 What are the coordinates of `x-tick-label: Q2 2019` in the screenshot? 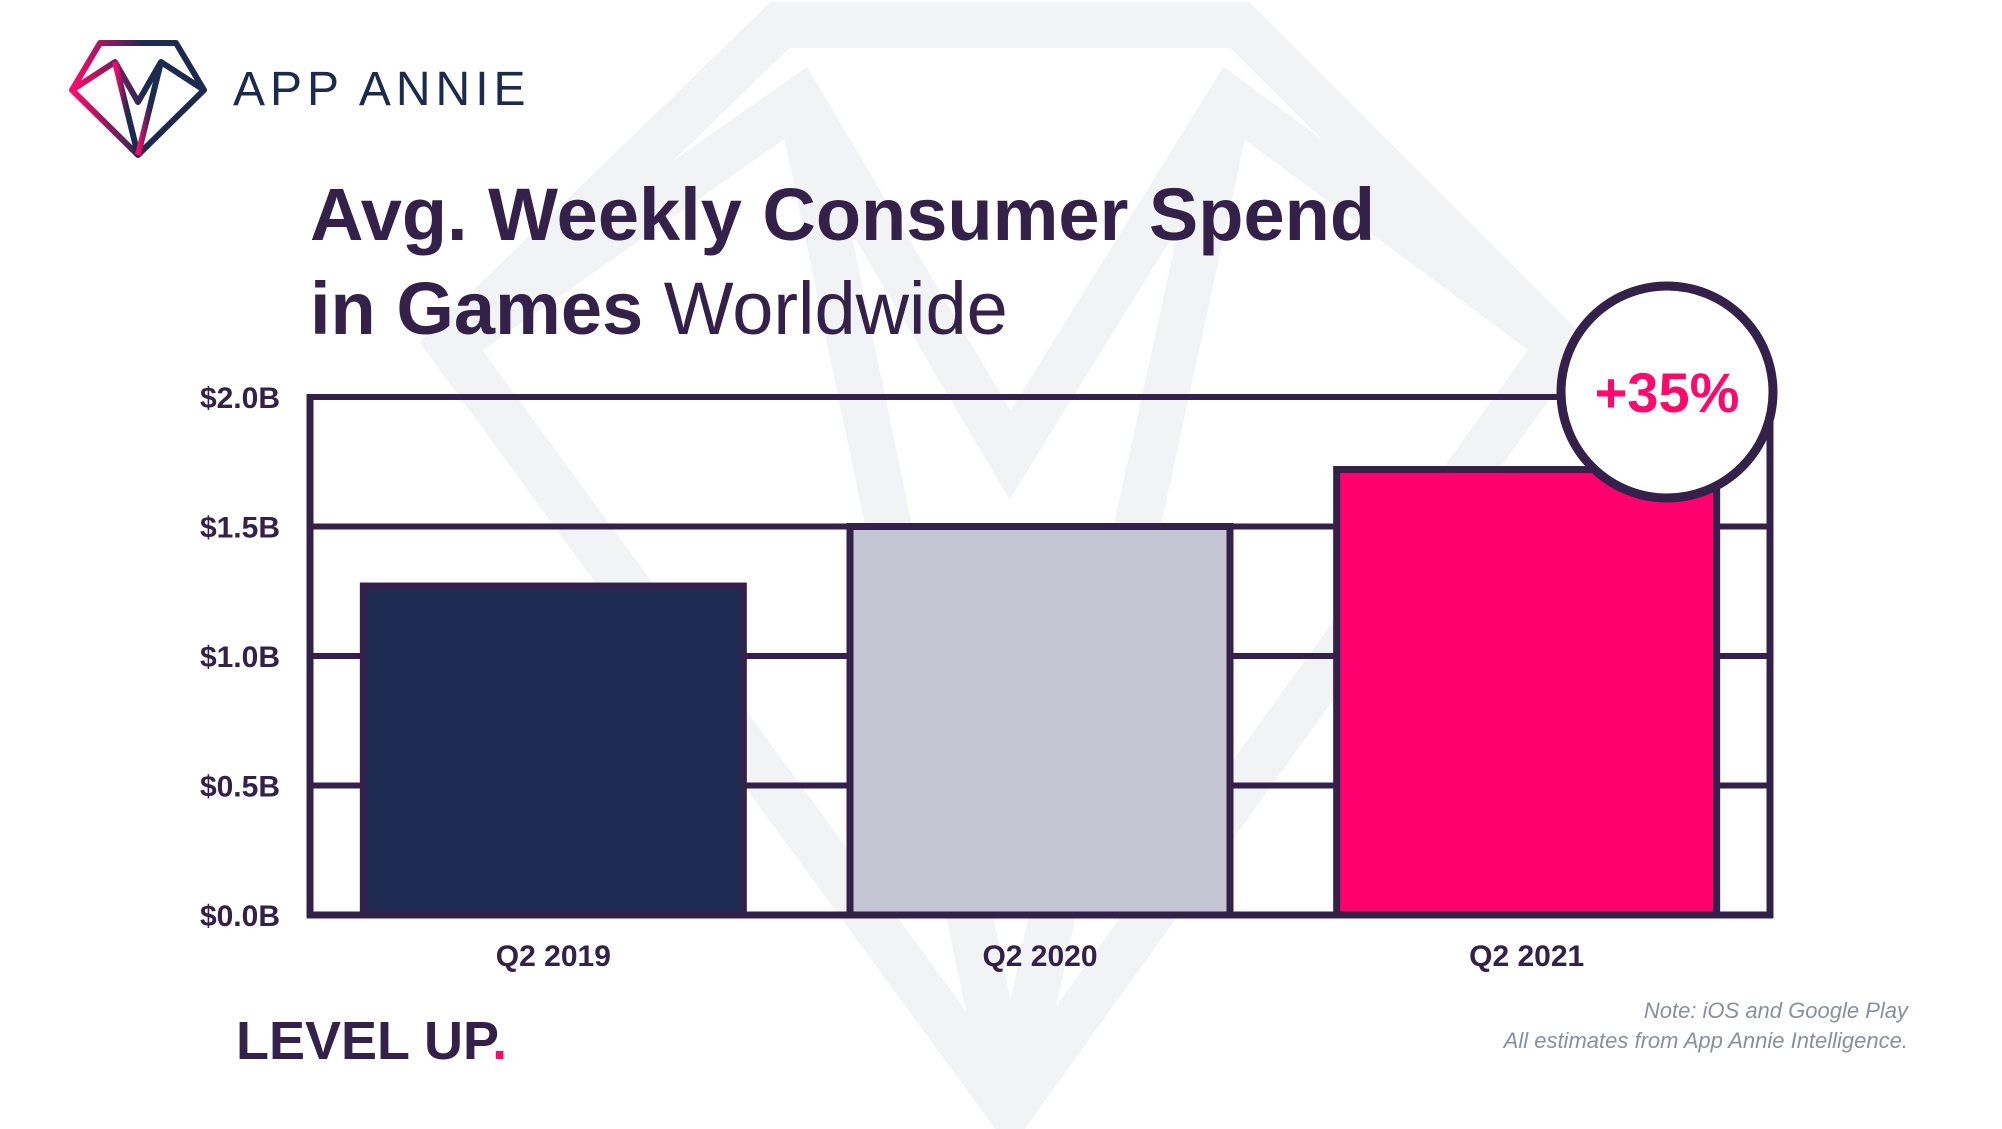 It's located at (553, 956).